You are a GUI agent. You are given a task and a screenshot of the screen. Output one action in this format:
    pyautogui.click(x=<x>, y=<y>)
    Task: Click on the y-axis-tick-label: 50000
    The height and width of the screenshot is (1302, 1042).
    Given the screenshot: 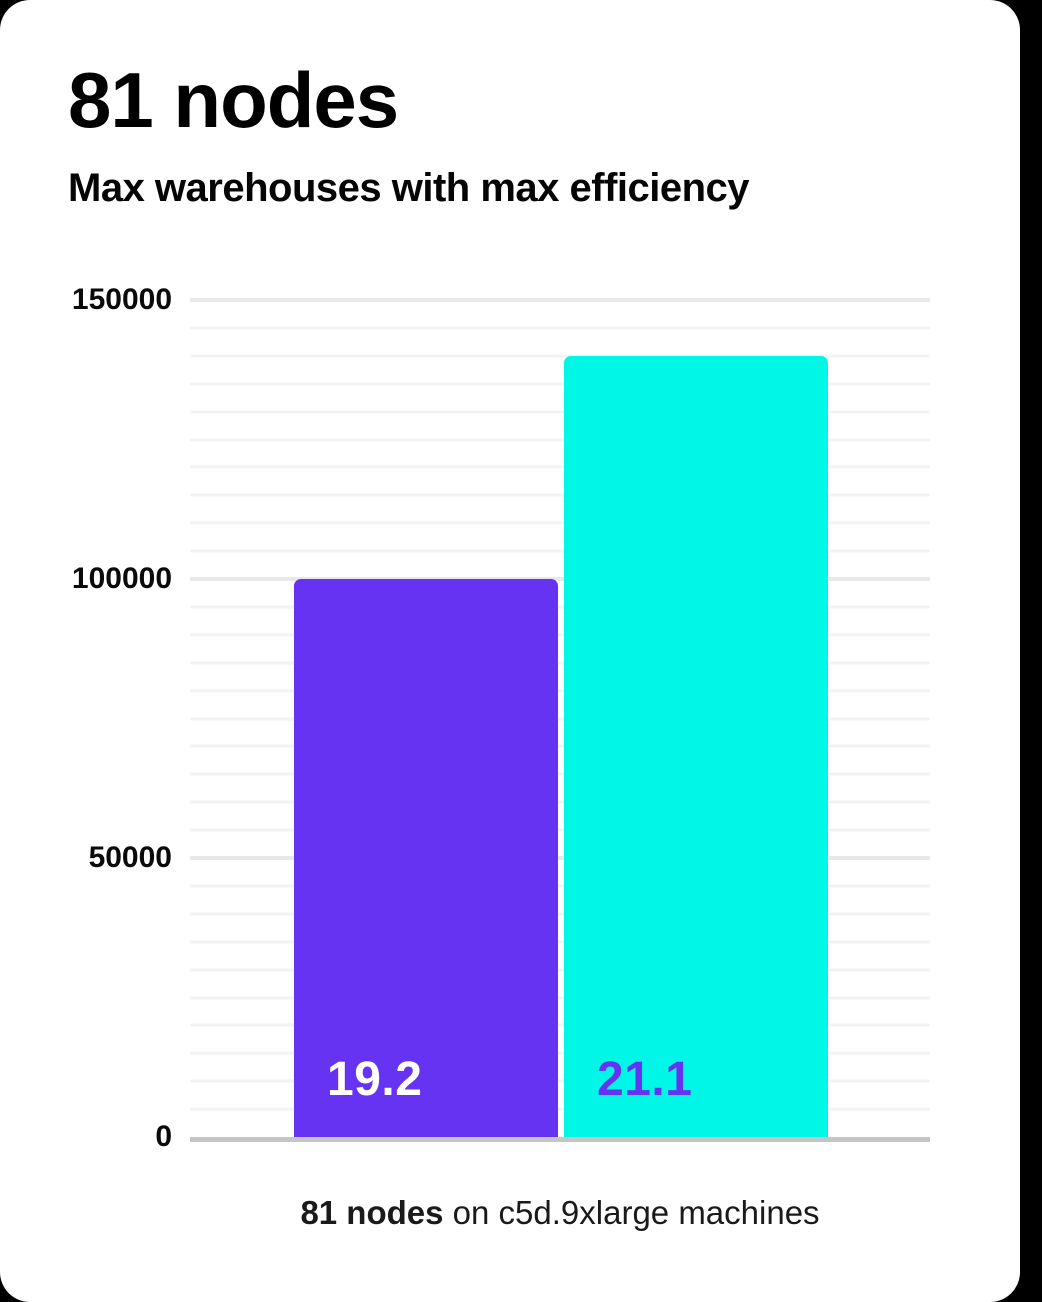 What is the action you would take?
    pyautogui.click(x=130, y=858)
    